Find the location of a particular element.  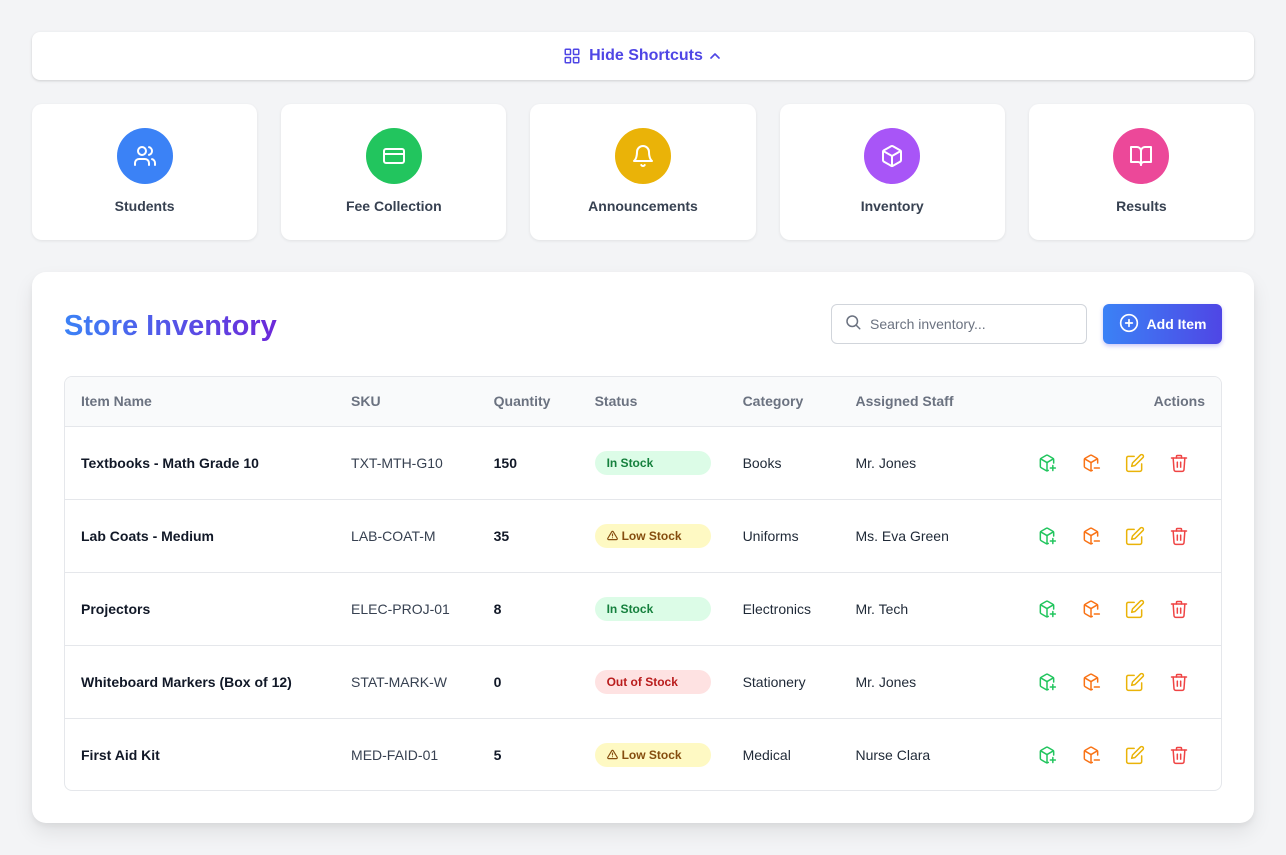

item-sku: ELEC-PROJ-01 is located at coordinates (400, 608).